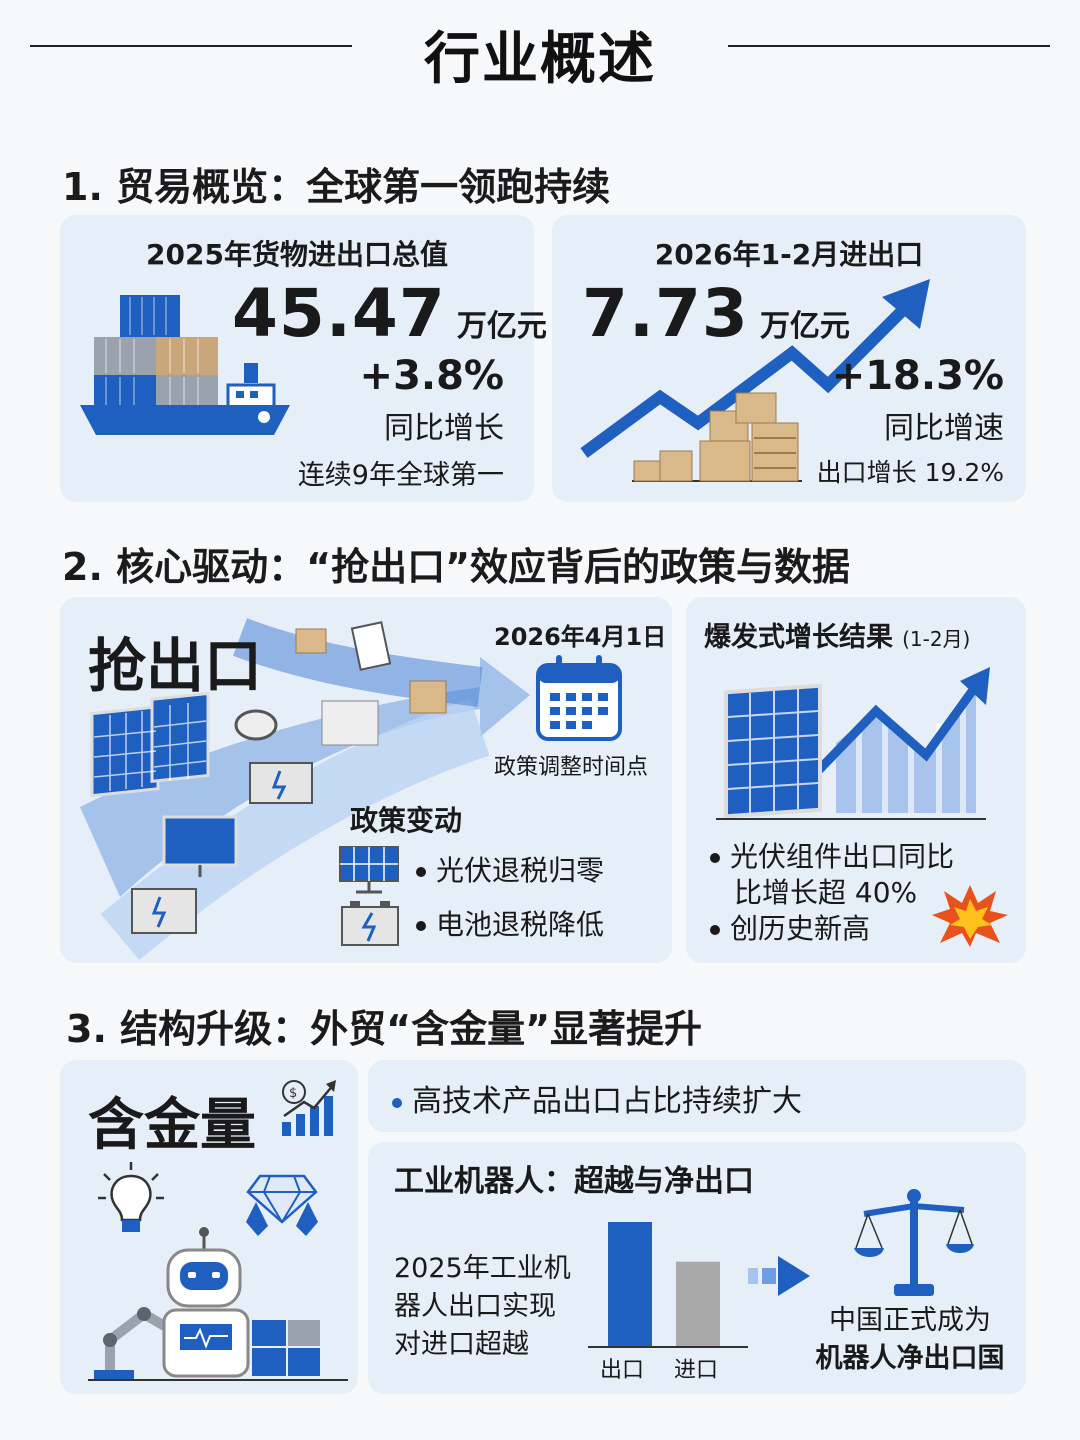 The width and height of the screenshot is (1080, 1440). What do you see at coordinates (297, 254) in the screenshot?
I see `trade-total-title: 2025年货物进出口总值` at bounding box center [297, 254].